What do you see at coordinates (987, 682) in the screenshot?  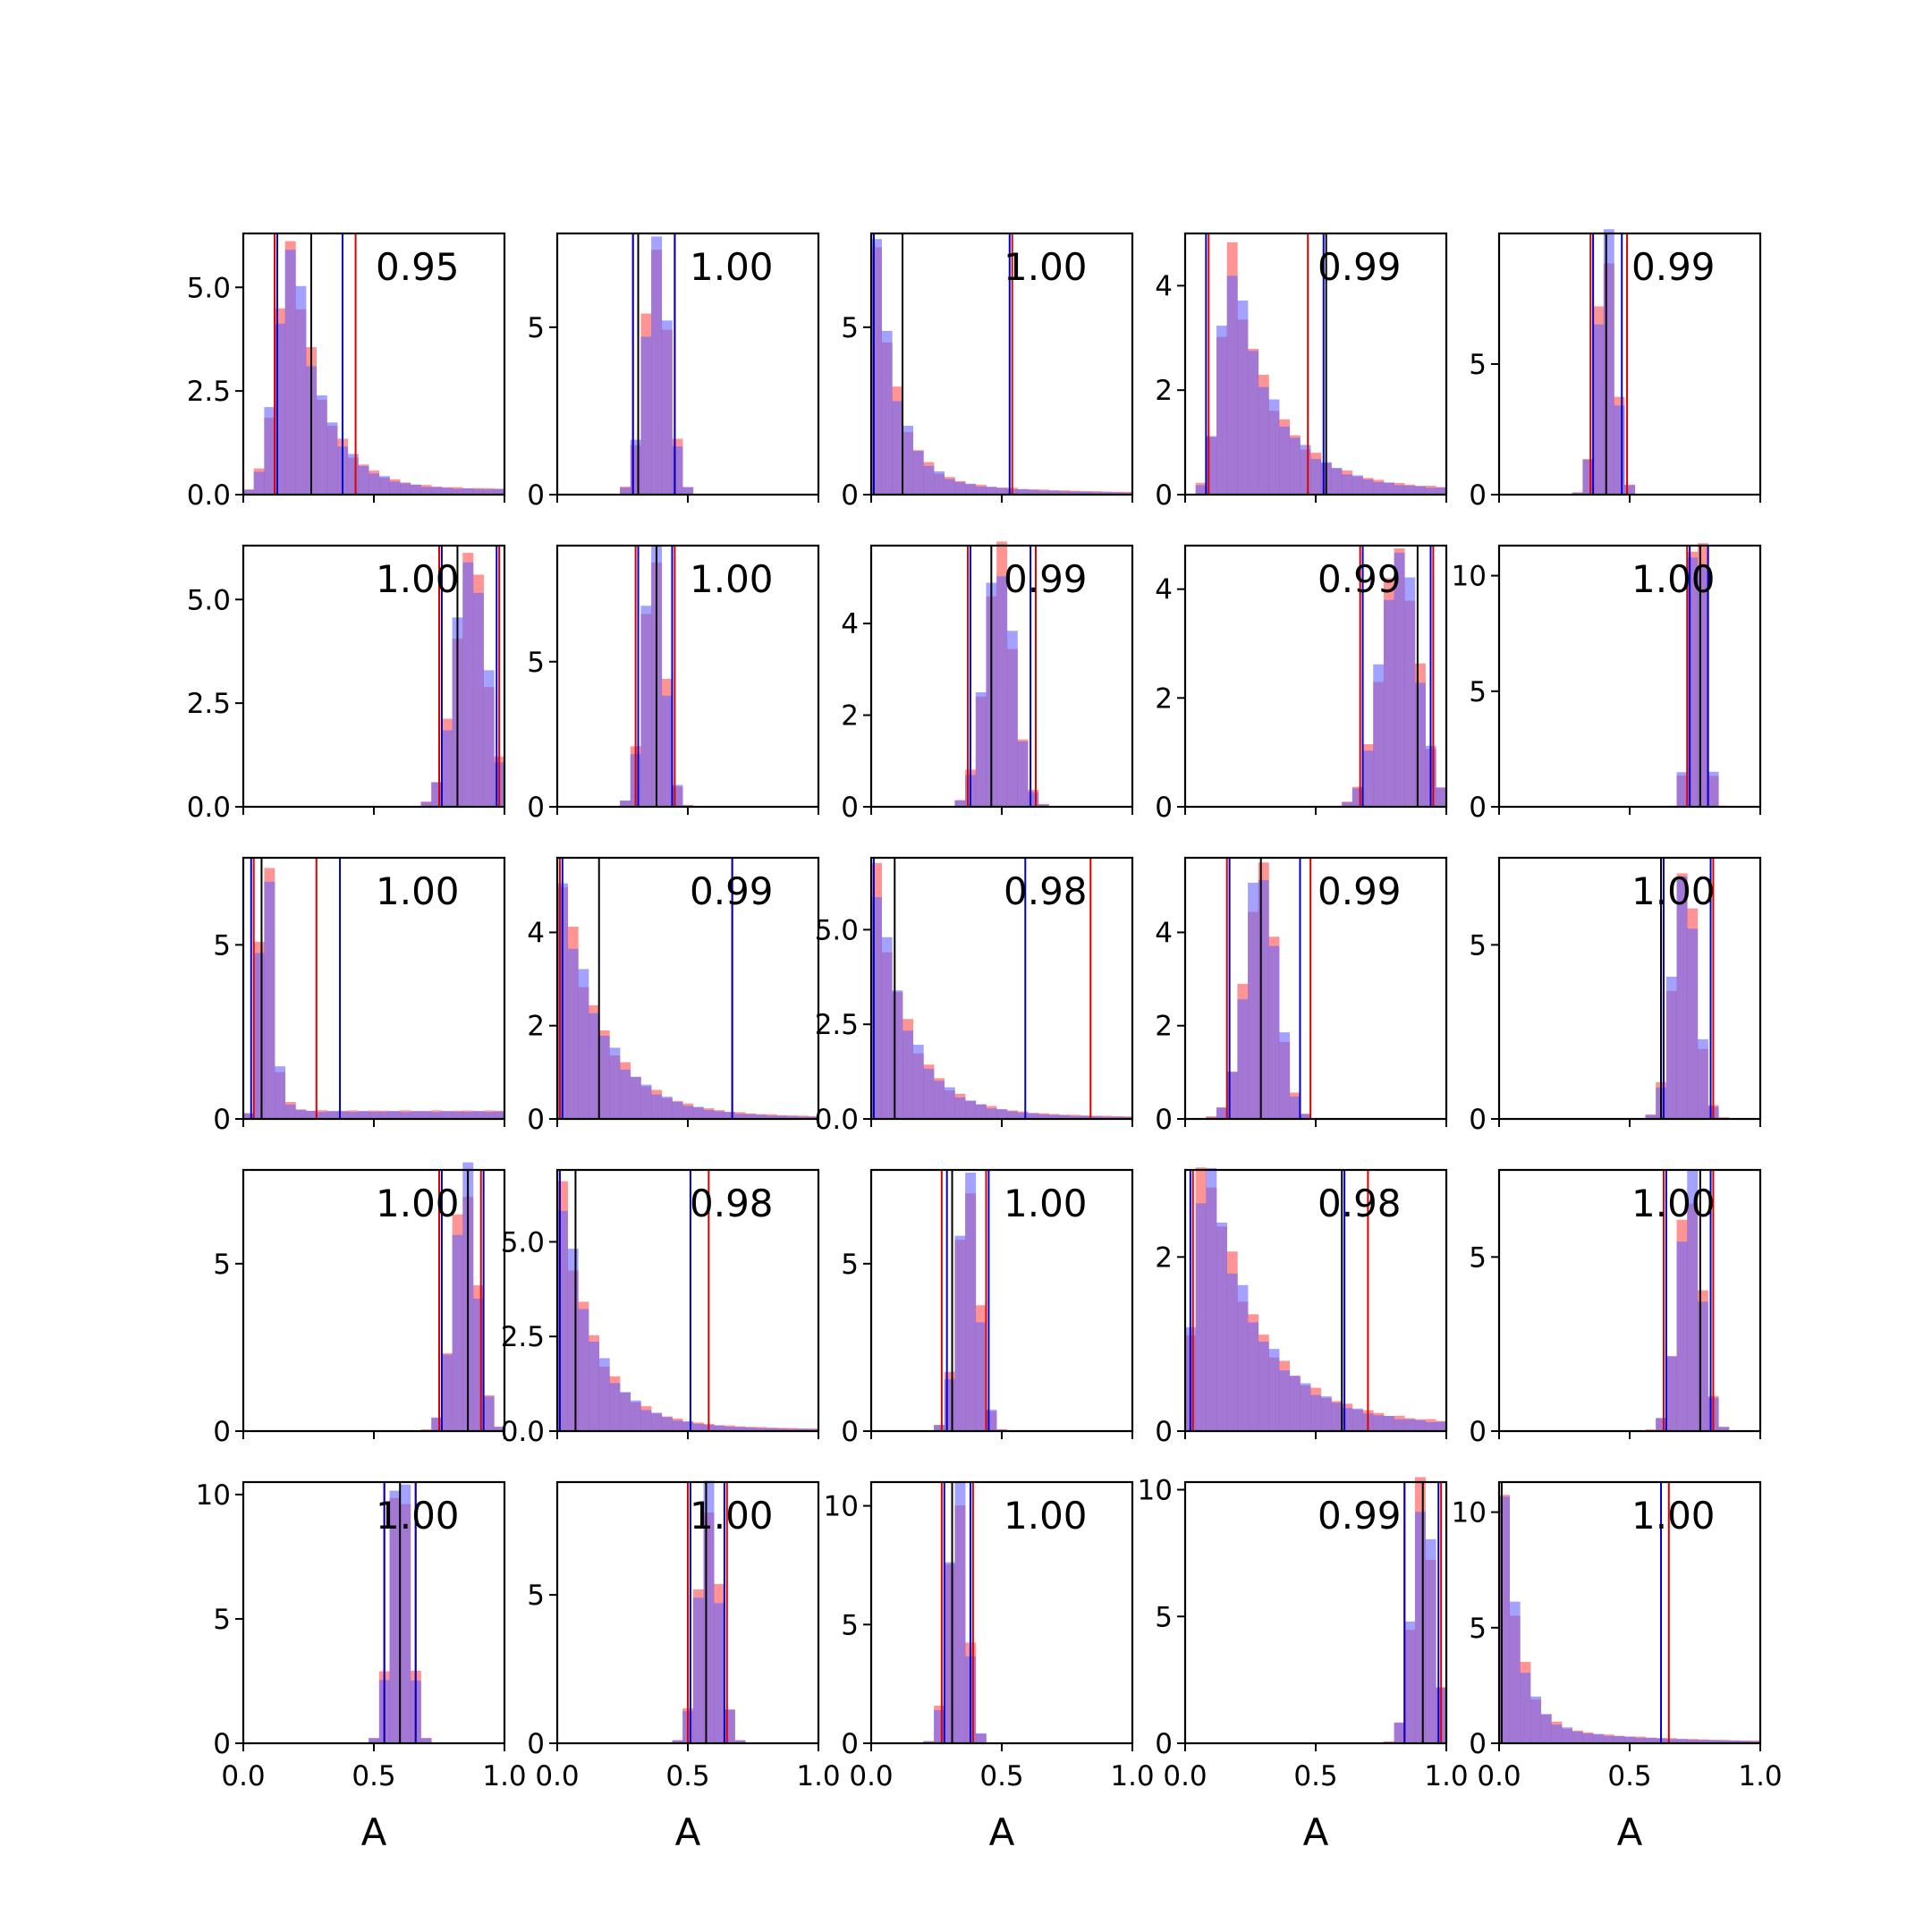 I see `panel-1-2: 0 2 4 0.99` at bounding box center [987, 682].